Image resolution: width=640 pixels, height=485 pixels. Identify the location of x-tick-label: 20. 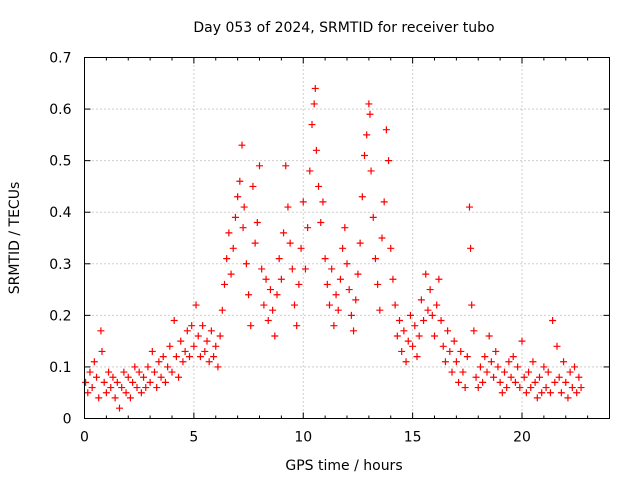
(522, 438).